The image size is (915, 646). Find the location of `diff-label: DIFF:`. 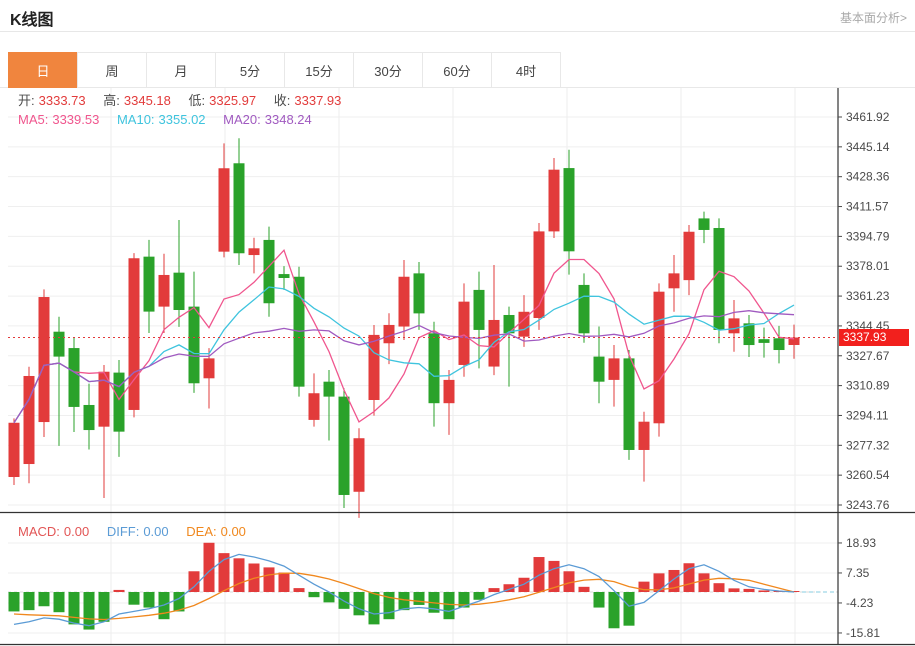

diff-label: DIFF: is located at coordinates (123, 531).